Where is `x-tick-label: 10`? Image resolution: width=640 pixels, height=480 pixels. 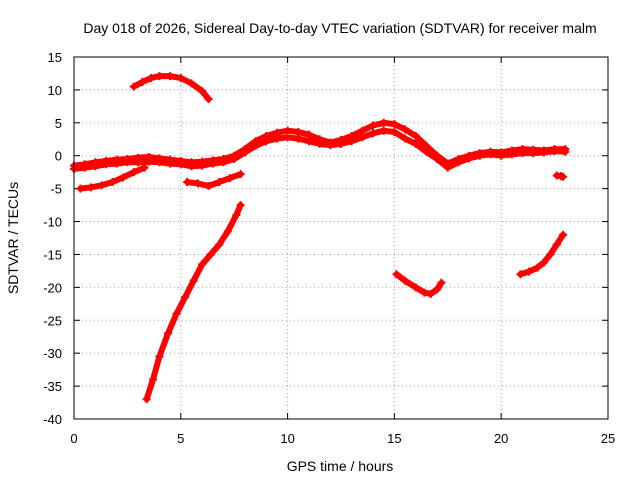 x-tick-label: 10 is located at coordinates (287, 438).